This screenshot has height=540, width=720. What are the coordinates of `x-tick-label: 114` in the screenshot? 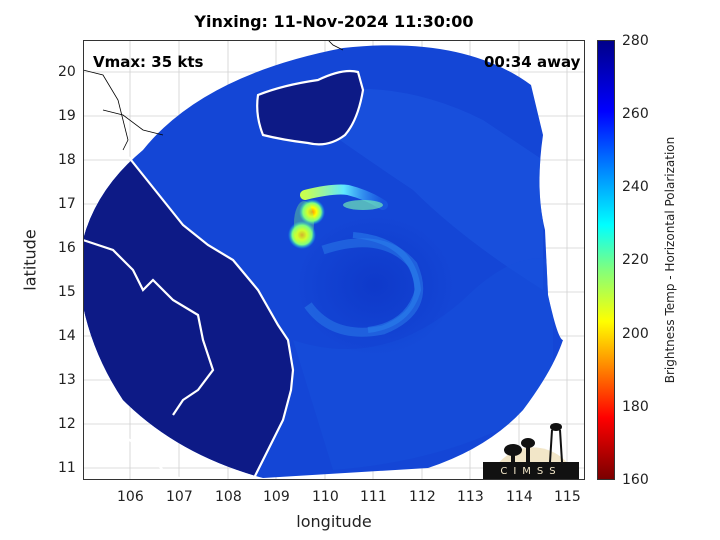 It's located at (519, 497).